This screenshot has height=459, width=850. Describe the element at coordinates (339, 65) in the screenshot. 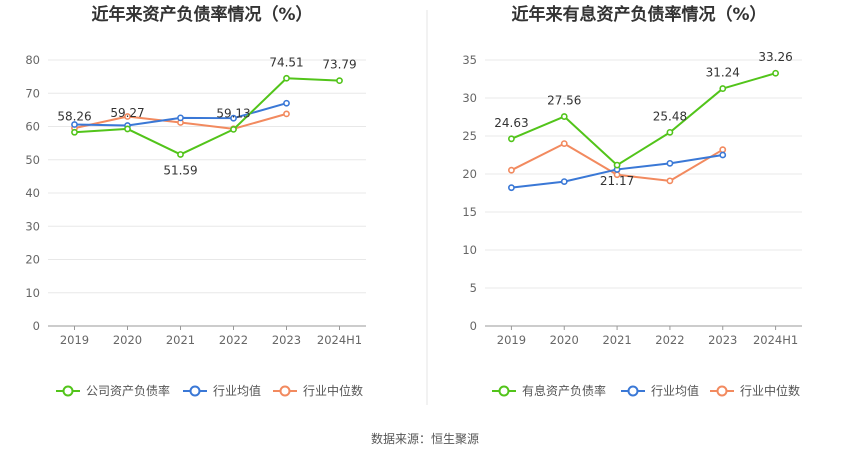

I see `data-label: 73.79` at that location.